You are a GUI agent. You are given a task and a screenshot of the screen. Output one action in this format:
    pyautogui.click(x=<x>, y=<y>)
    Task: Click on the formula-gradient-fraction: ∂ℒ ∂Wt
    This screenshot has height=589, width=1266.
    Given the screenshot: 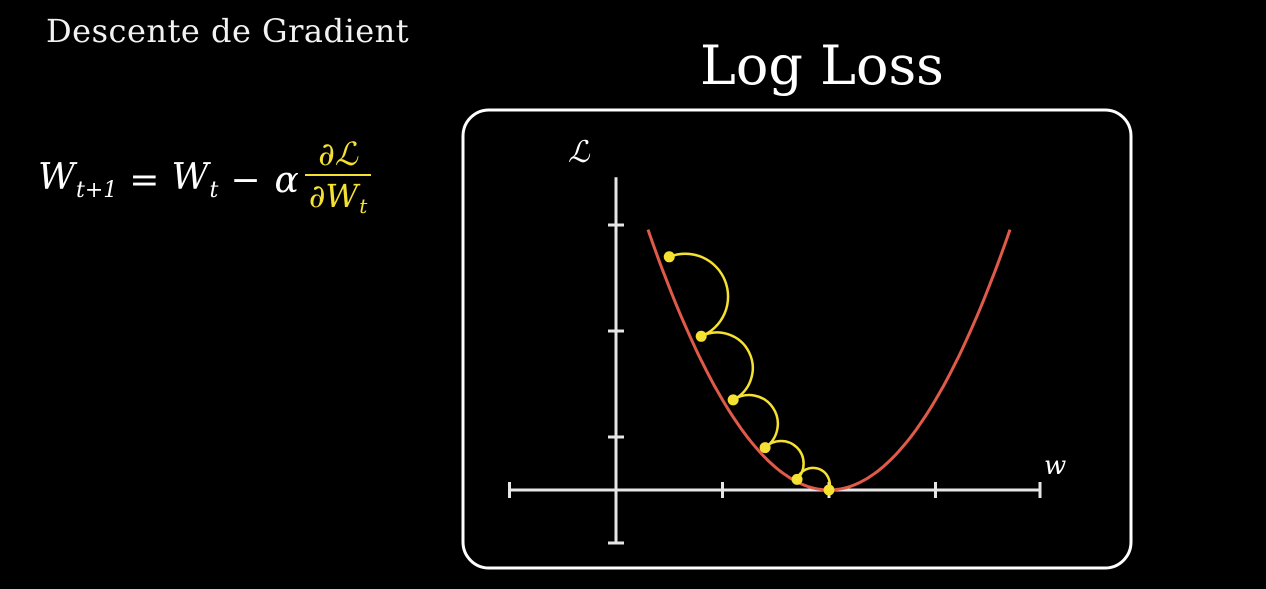 What is the action you would take?
    pyautogui.click(x=338, y=180)
    